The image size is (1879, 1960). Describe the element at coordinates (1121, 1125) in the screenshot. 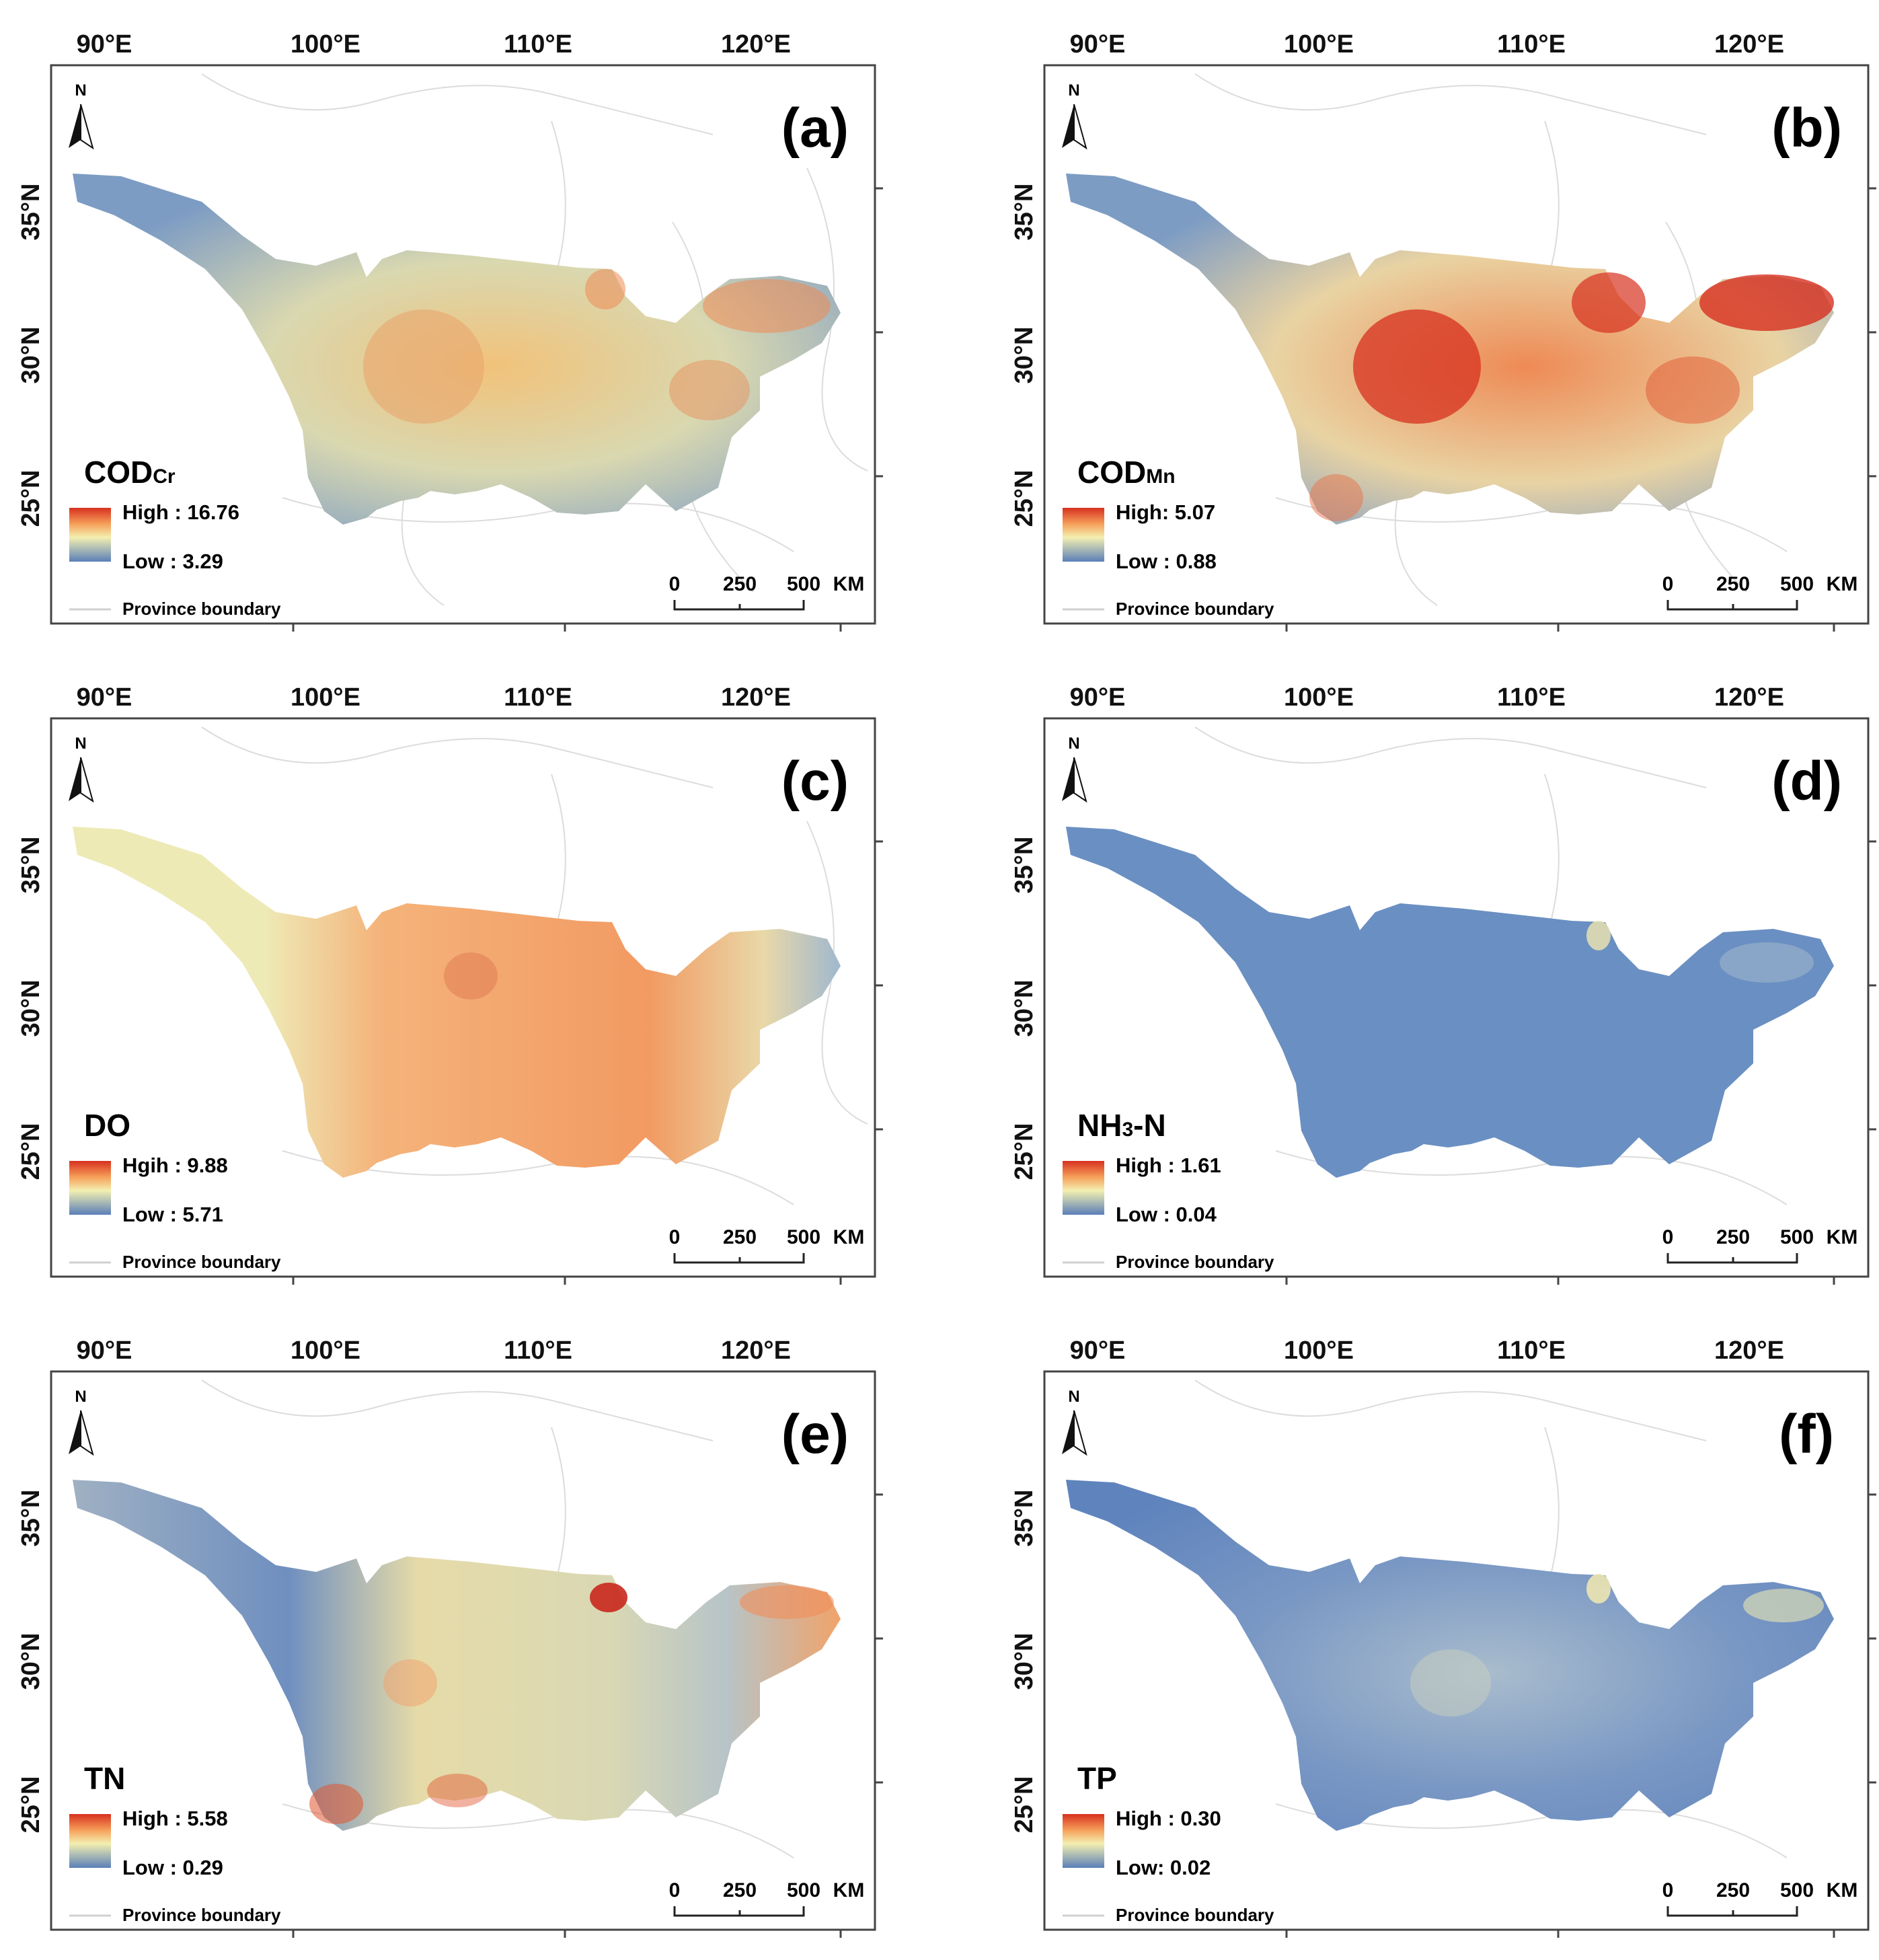

I see `legend-param: NH3-N` at that location.